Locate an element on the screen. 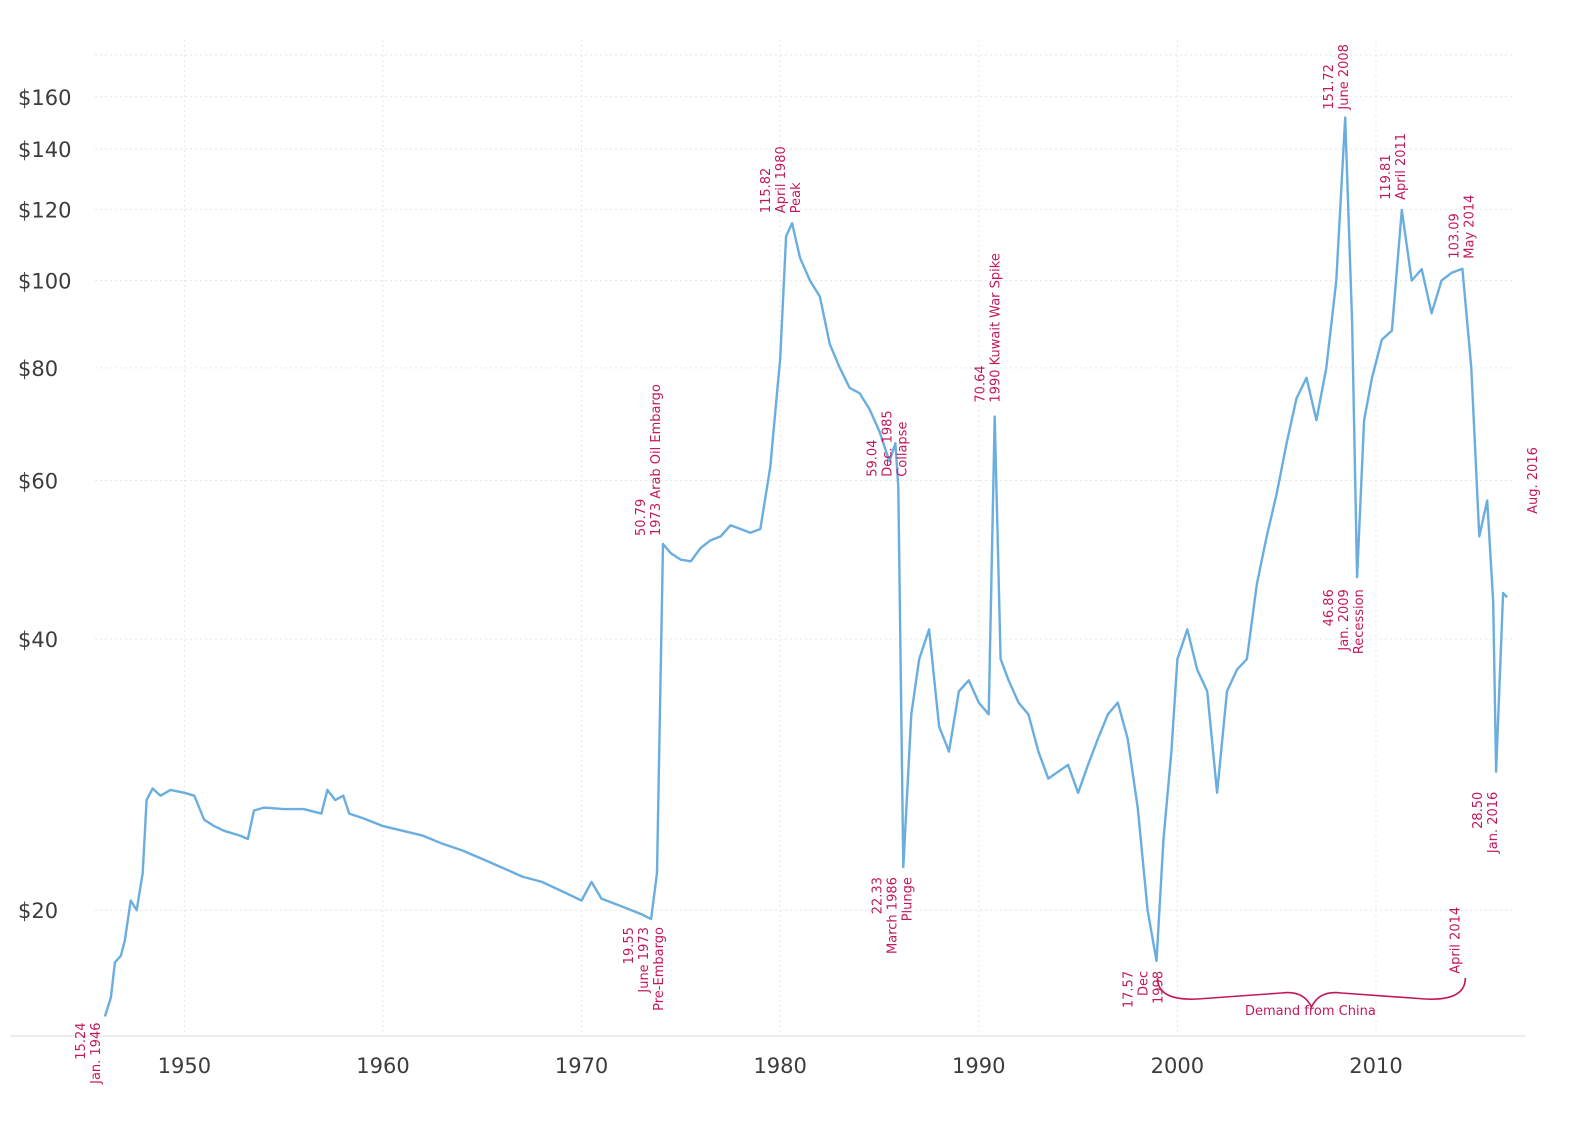 This screenshot has height=1129, width=1587. annotation: 115.82 April 1980 Peak is located at coordinates (781, 179).